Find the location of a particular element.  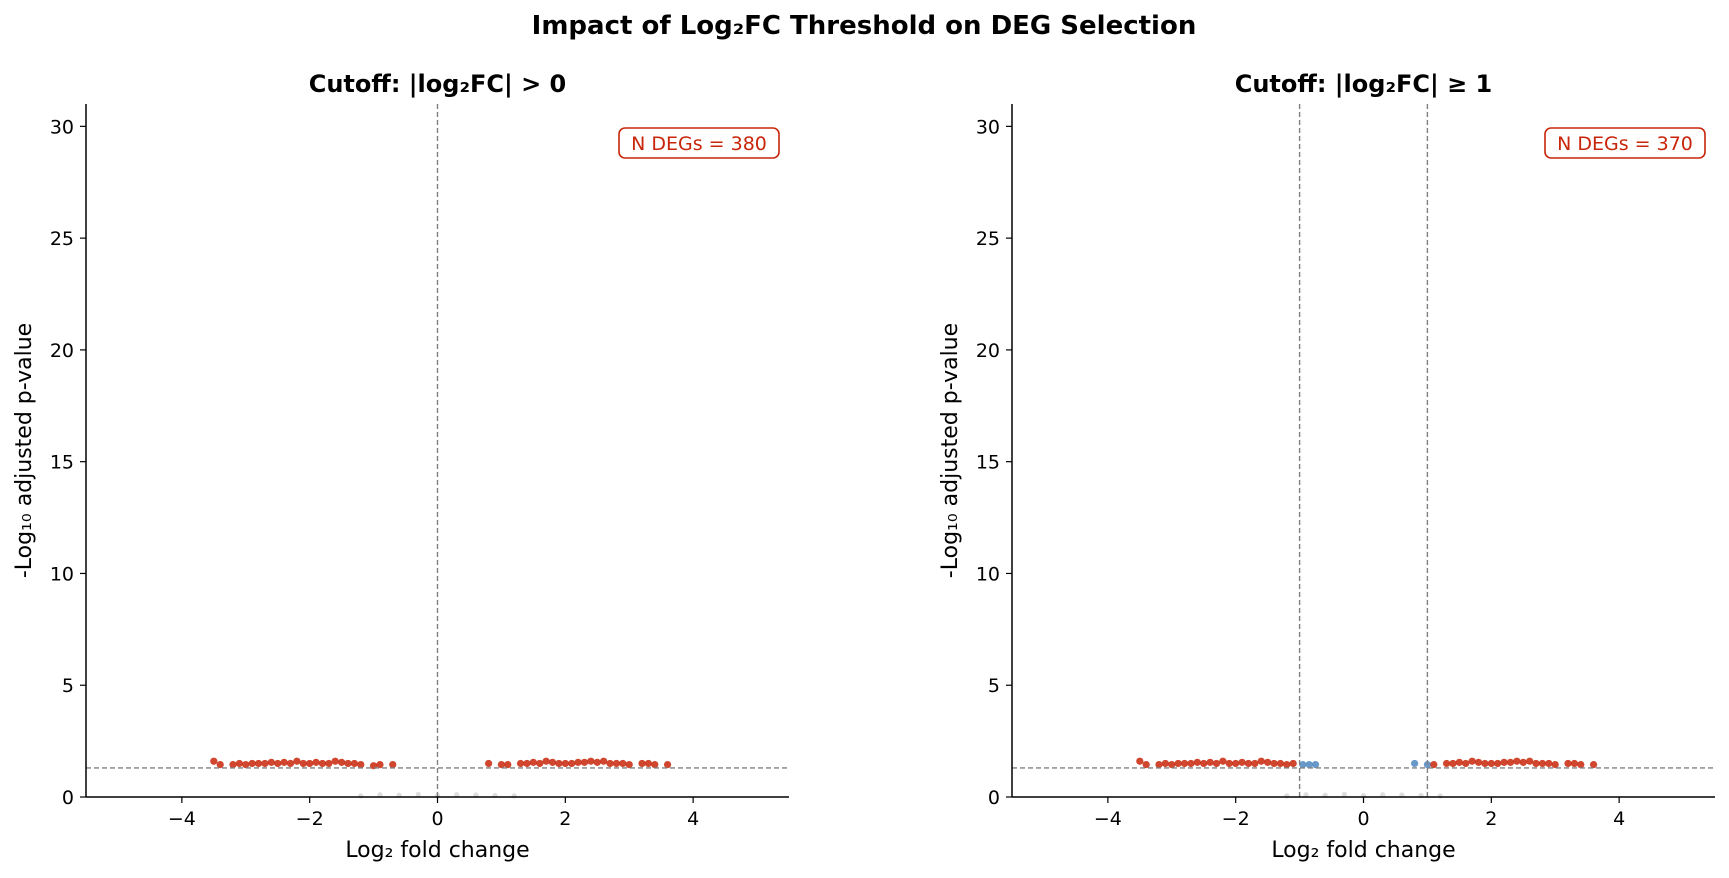

x-tick-label: −4 is located at coordinates (1108, 819).